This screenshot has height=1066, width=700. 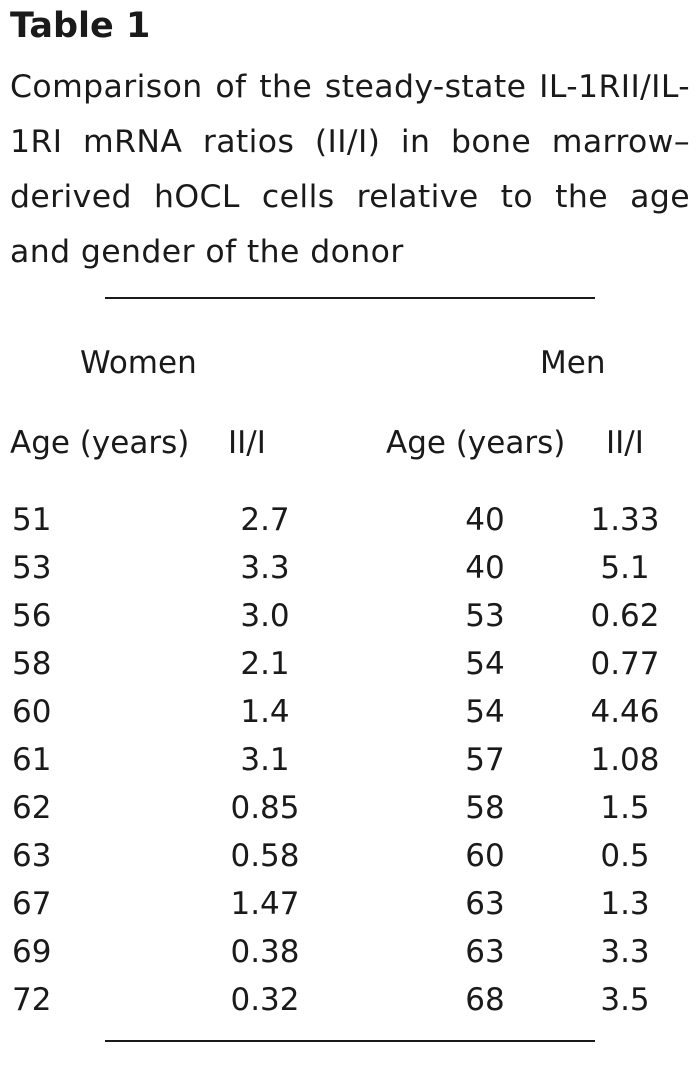 I want to click on bottom-rule, so click(x=350, y=1041).